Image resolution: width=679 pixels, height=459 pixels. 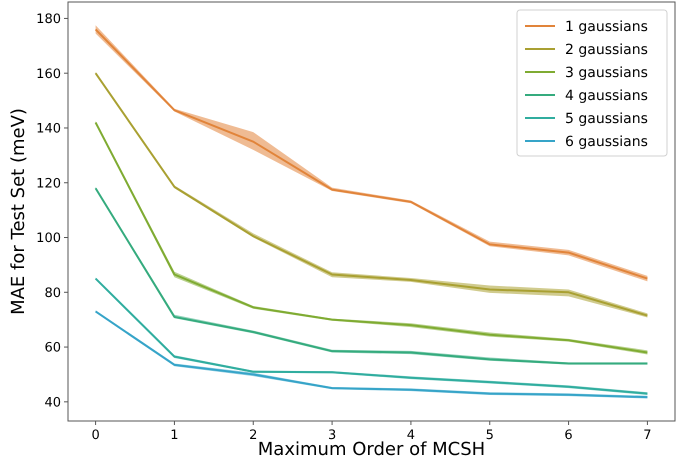 What do you see at coordinates (490, 435) in the screenshot?
I see `x-tick-label: 5` at bounding box center [490, 435].